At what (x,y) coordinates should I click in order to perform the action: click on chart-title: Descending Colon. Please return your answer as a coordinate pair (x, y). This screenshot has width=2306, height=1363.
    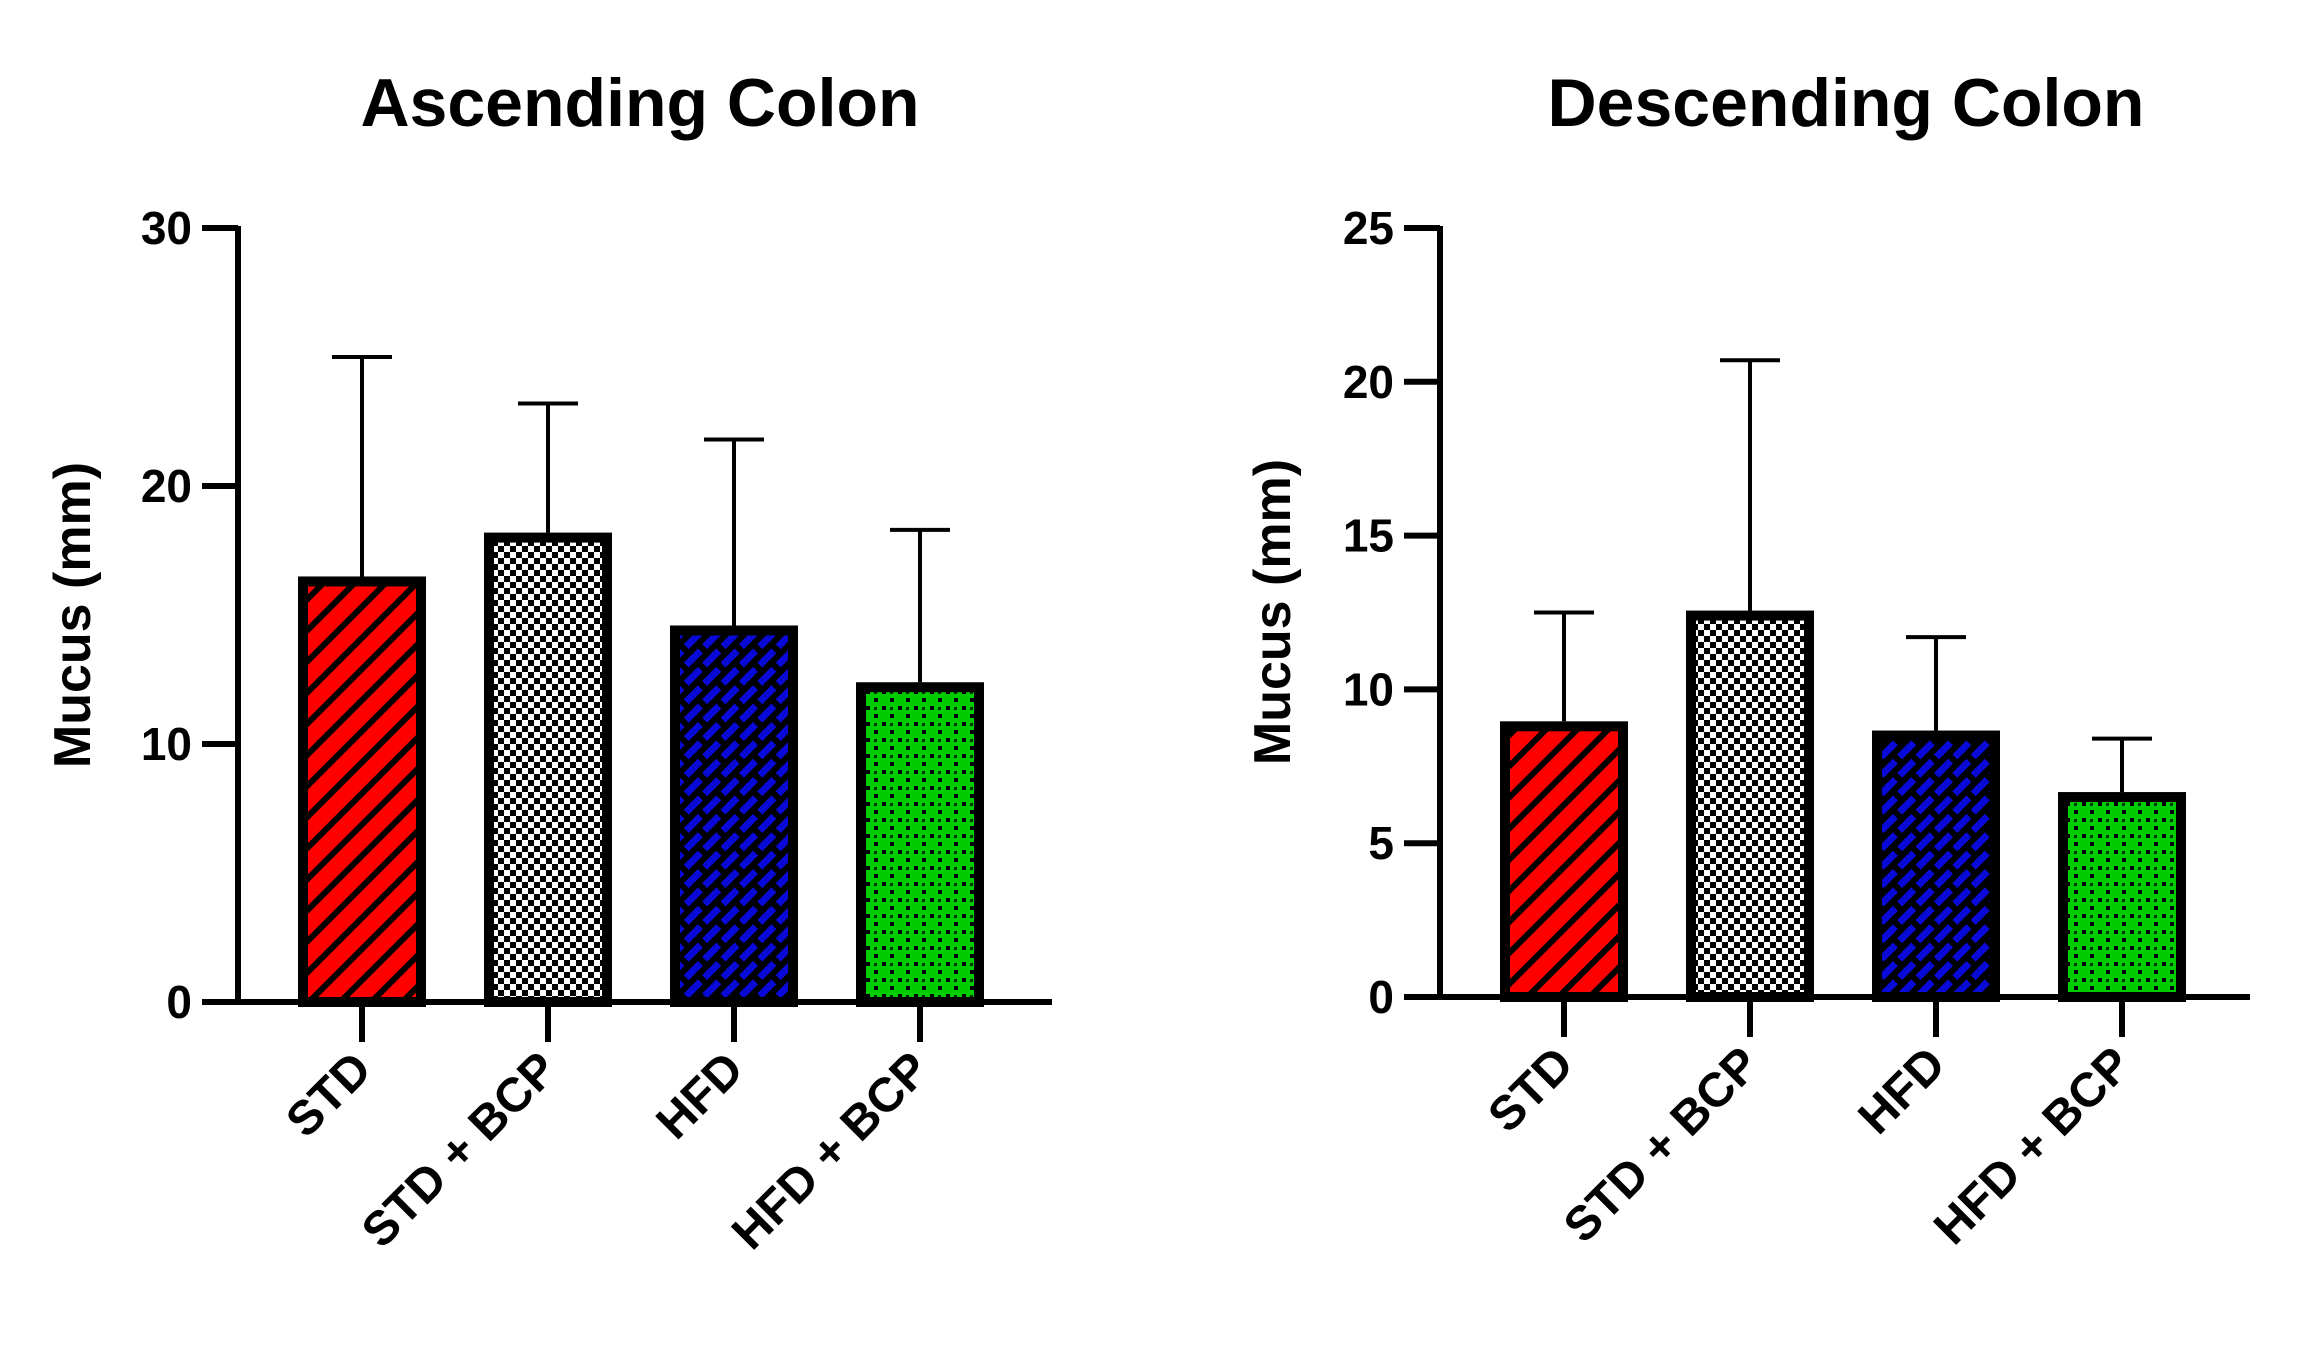
    Looking at the image, I should click on (1846, 103).